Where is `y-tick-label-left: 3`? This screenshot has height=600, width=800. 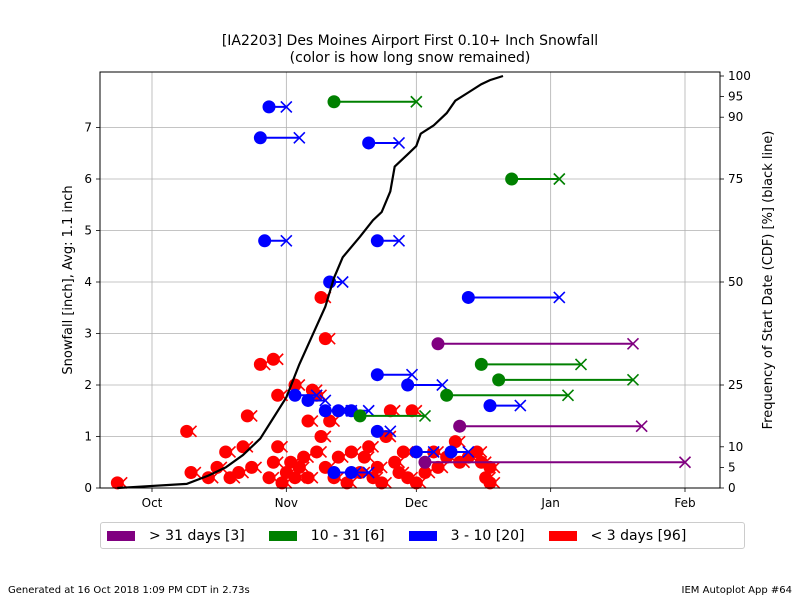 y-tick-label-left: 3 is located at coordinates (88, 334).